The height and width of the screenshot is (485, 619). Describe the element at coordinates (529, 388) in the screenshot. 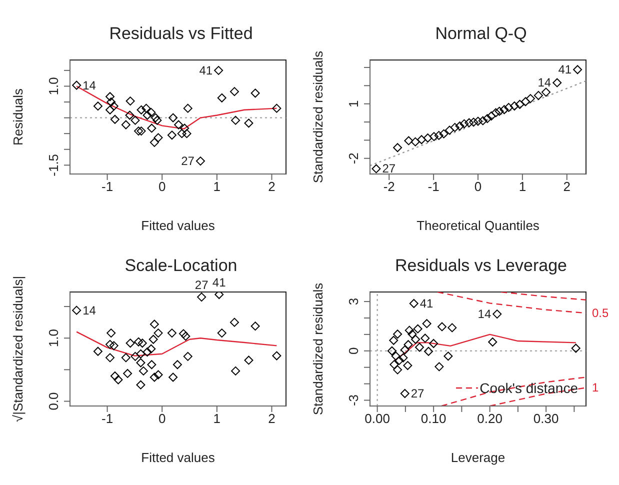

I see `legend-label: Cook's distance` at that location.